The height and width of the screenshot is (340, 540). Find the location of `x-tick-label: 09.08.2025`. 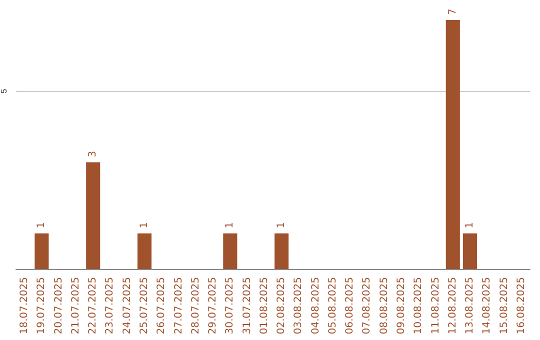

x-tick-label: 09.08.2025 is located at coordinates (401, 305).